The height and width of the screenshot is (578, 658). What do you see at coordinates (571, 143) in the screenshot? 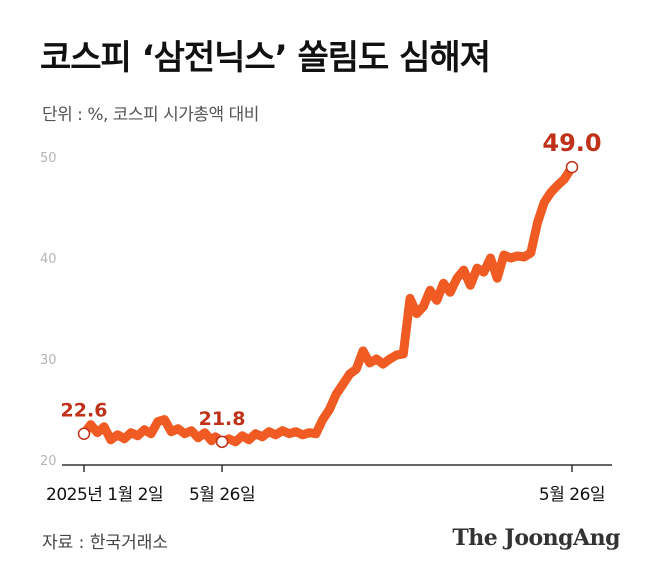
I see `annotation-label: 49.0` at bounding box center [571, 143].